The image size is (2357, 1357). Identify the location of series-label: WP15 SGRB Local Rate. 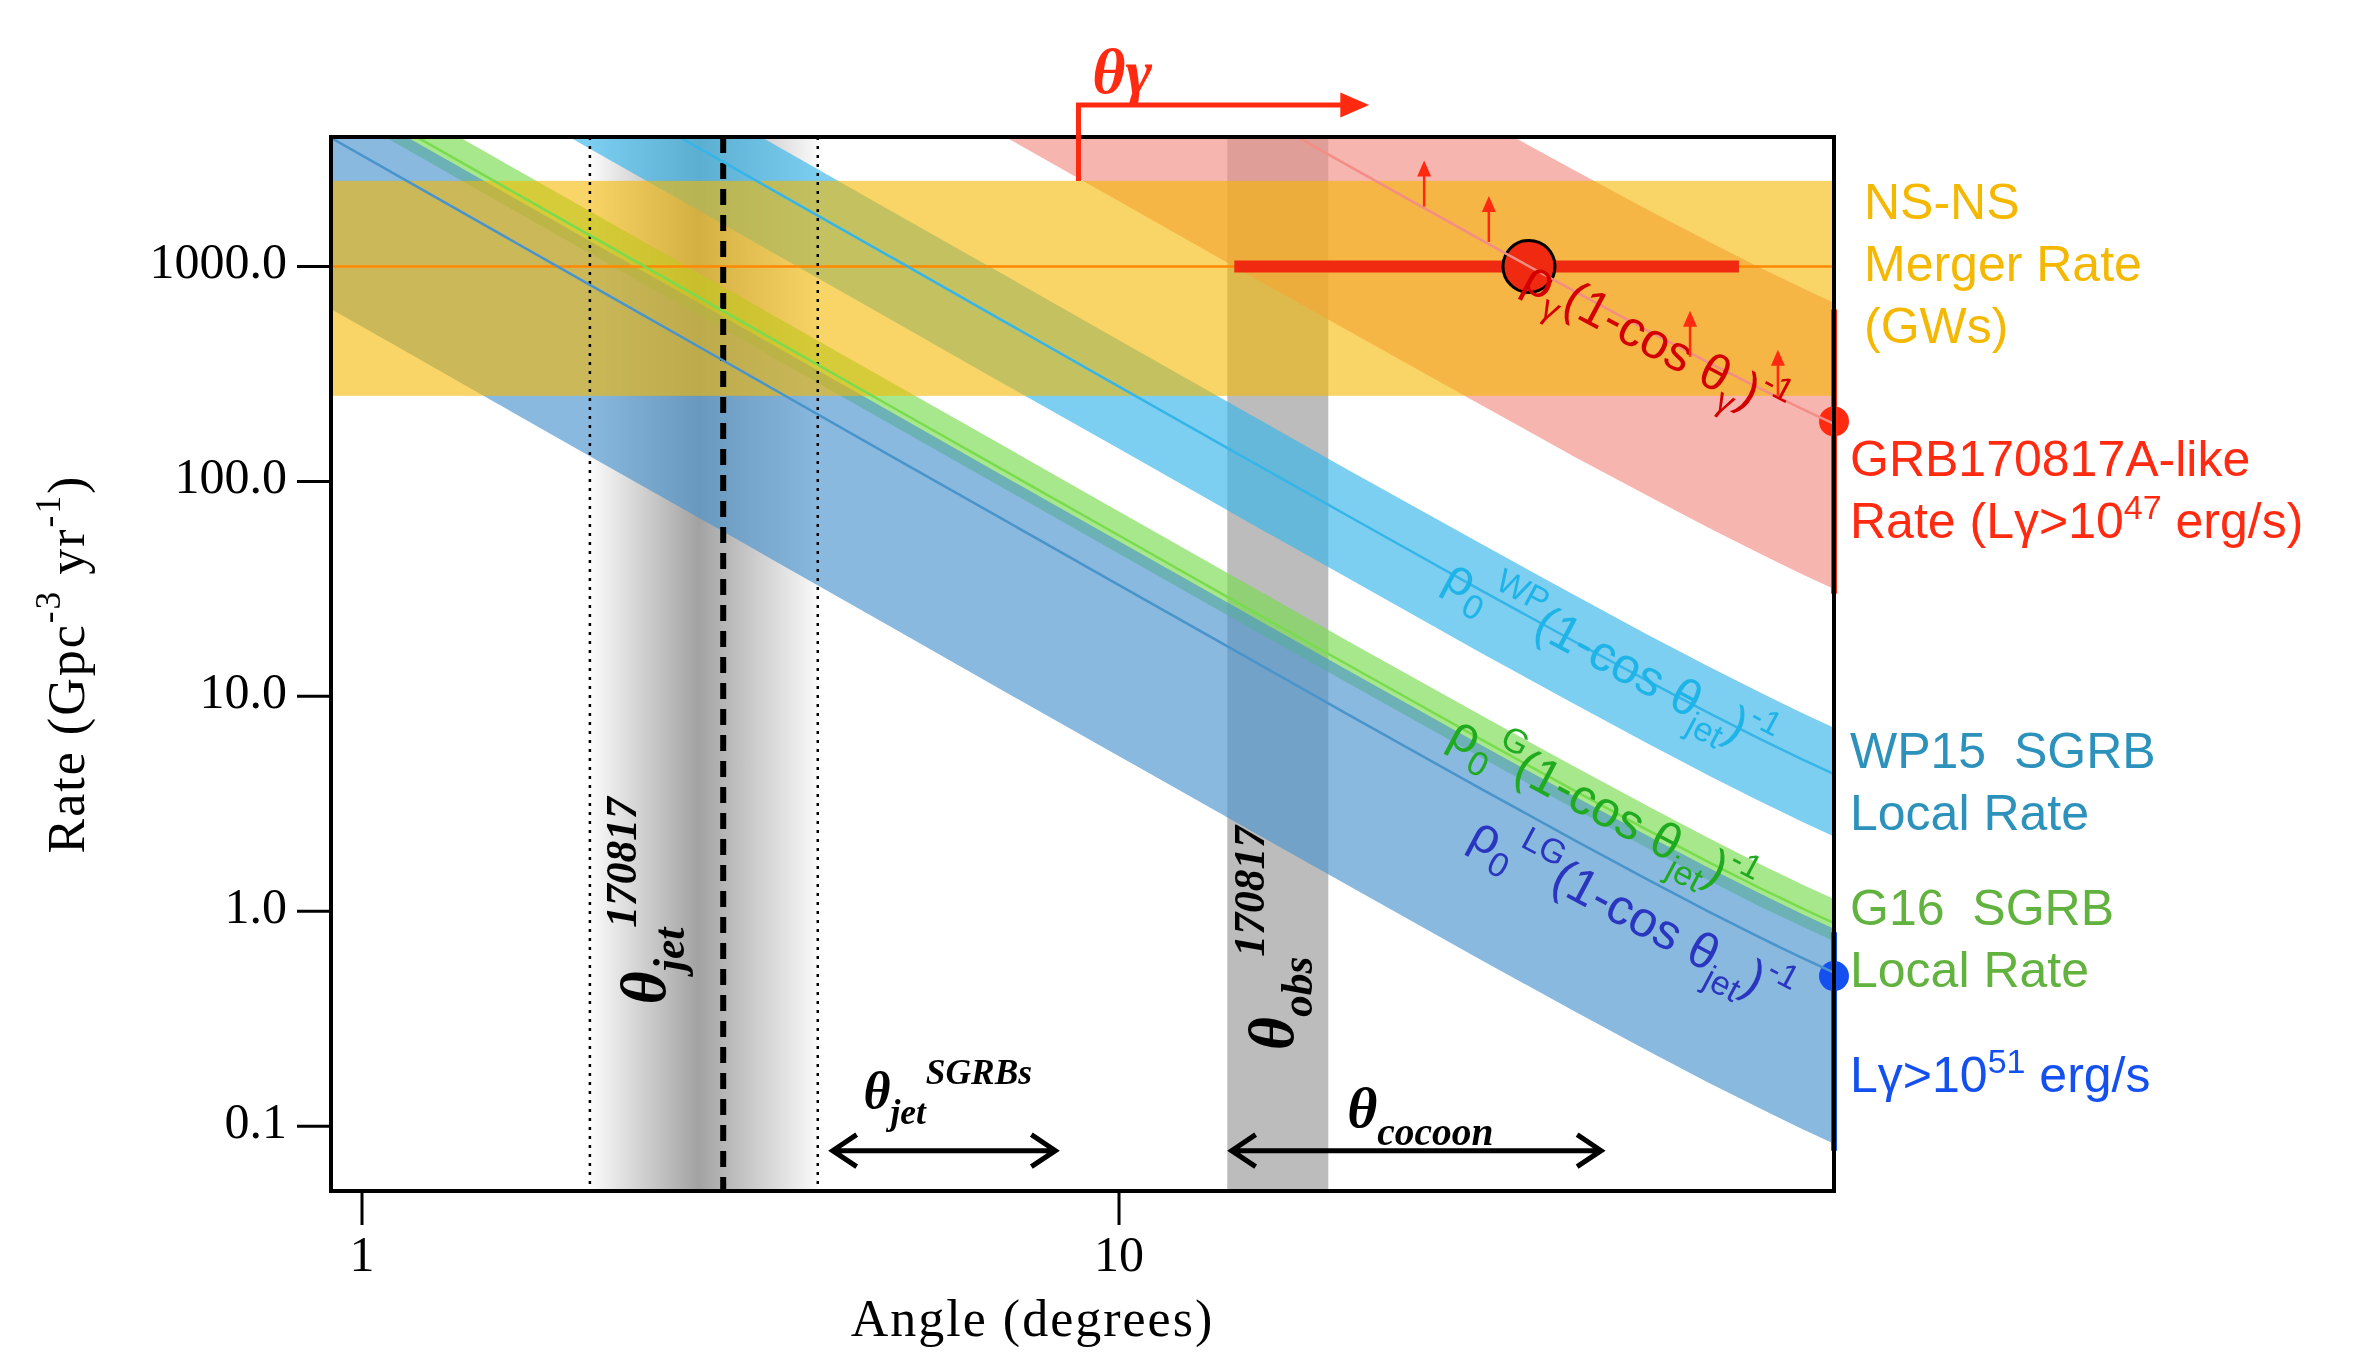
(2003, 782).